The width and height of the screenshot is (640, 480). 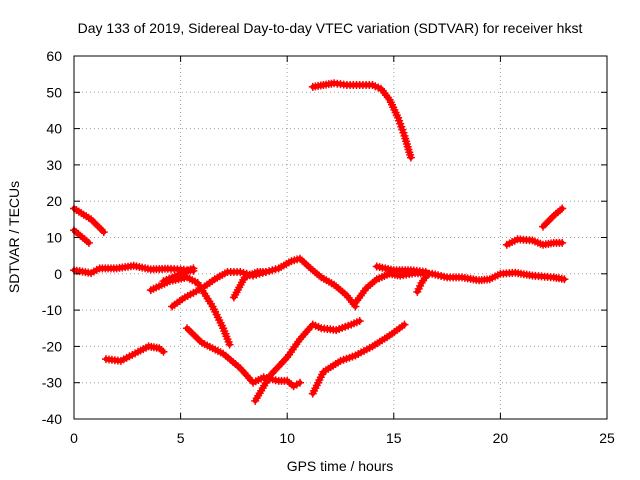 I want to click on x-axis-label: GPS time / hours, so click(x=340, y=466).